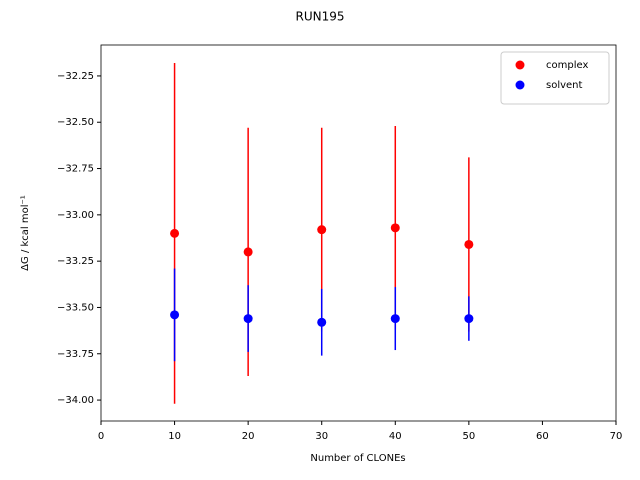 The width and height of the screenshot is (640, 480). Describe the element at coordinates (75, 122) in the screenshot. I see `y-tick-label: −32.50` at that location.